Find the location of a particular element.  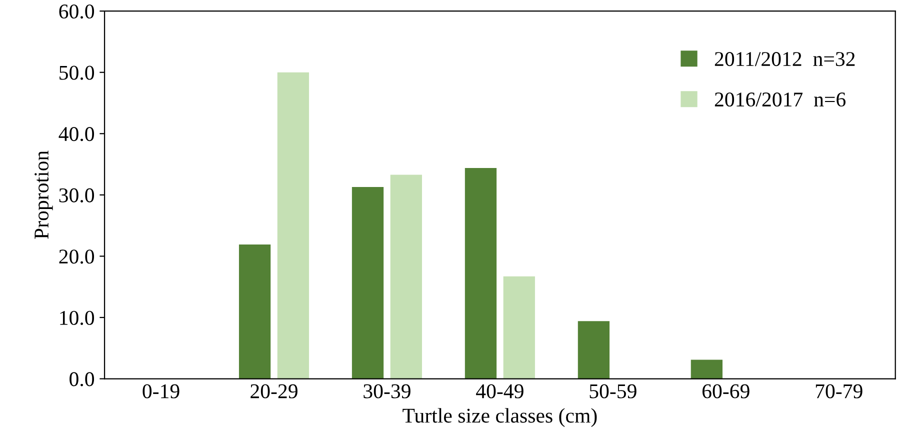

legend-label: 2011/2012 n=32 is located at coordinates (784, 59).